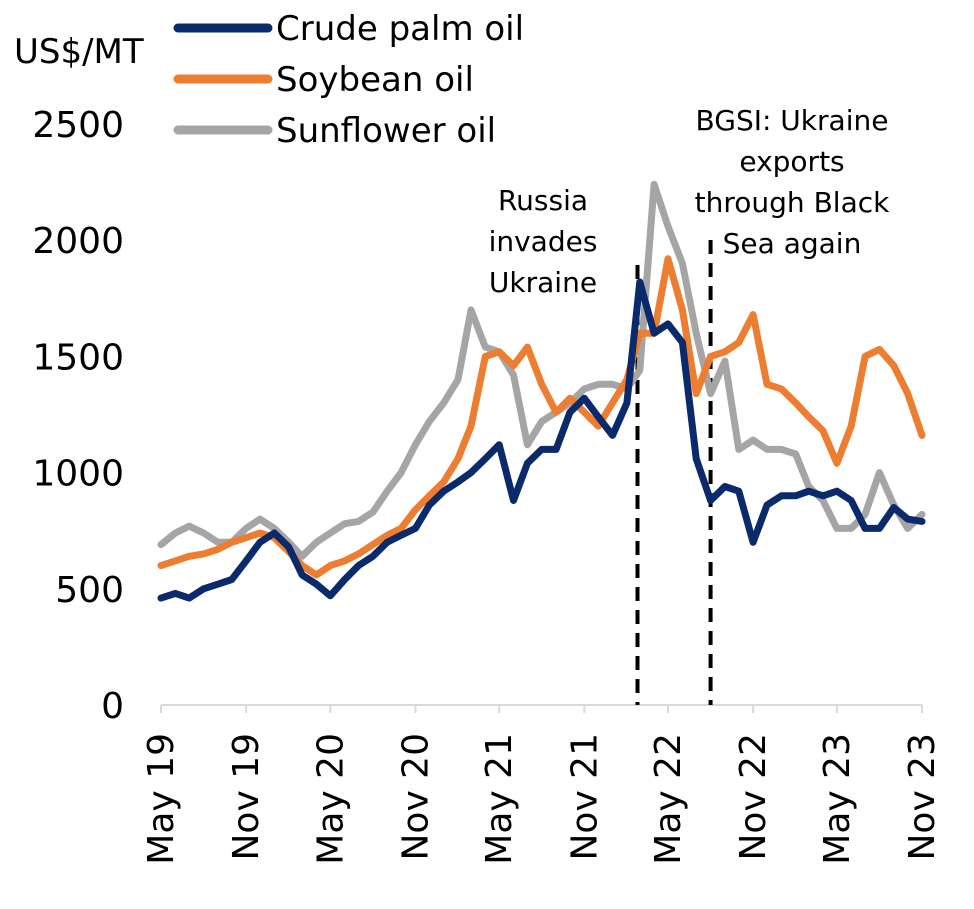  What do you see at coordinates (584, 797) in the screenshot?
I see `x-tick-label: Nov 21` at bounding box center [584, 797].